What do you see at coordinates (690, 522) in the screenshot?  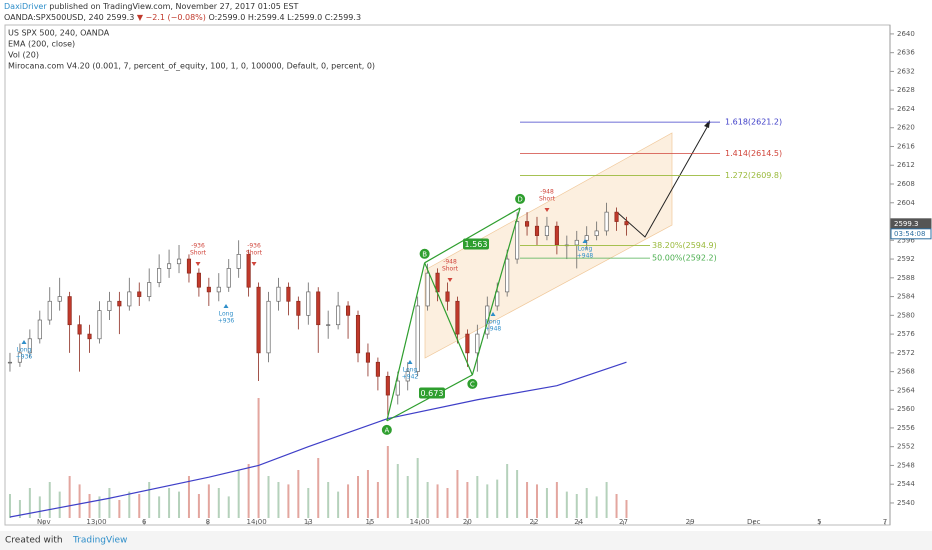 I see `x-tick-label: 29` at bounding box center [690, 522].